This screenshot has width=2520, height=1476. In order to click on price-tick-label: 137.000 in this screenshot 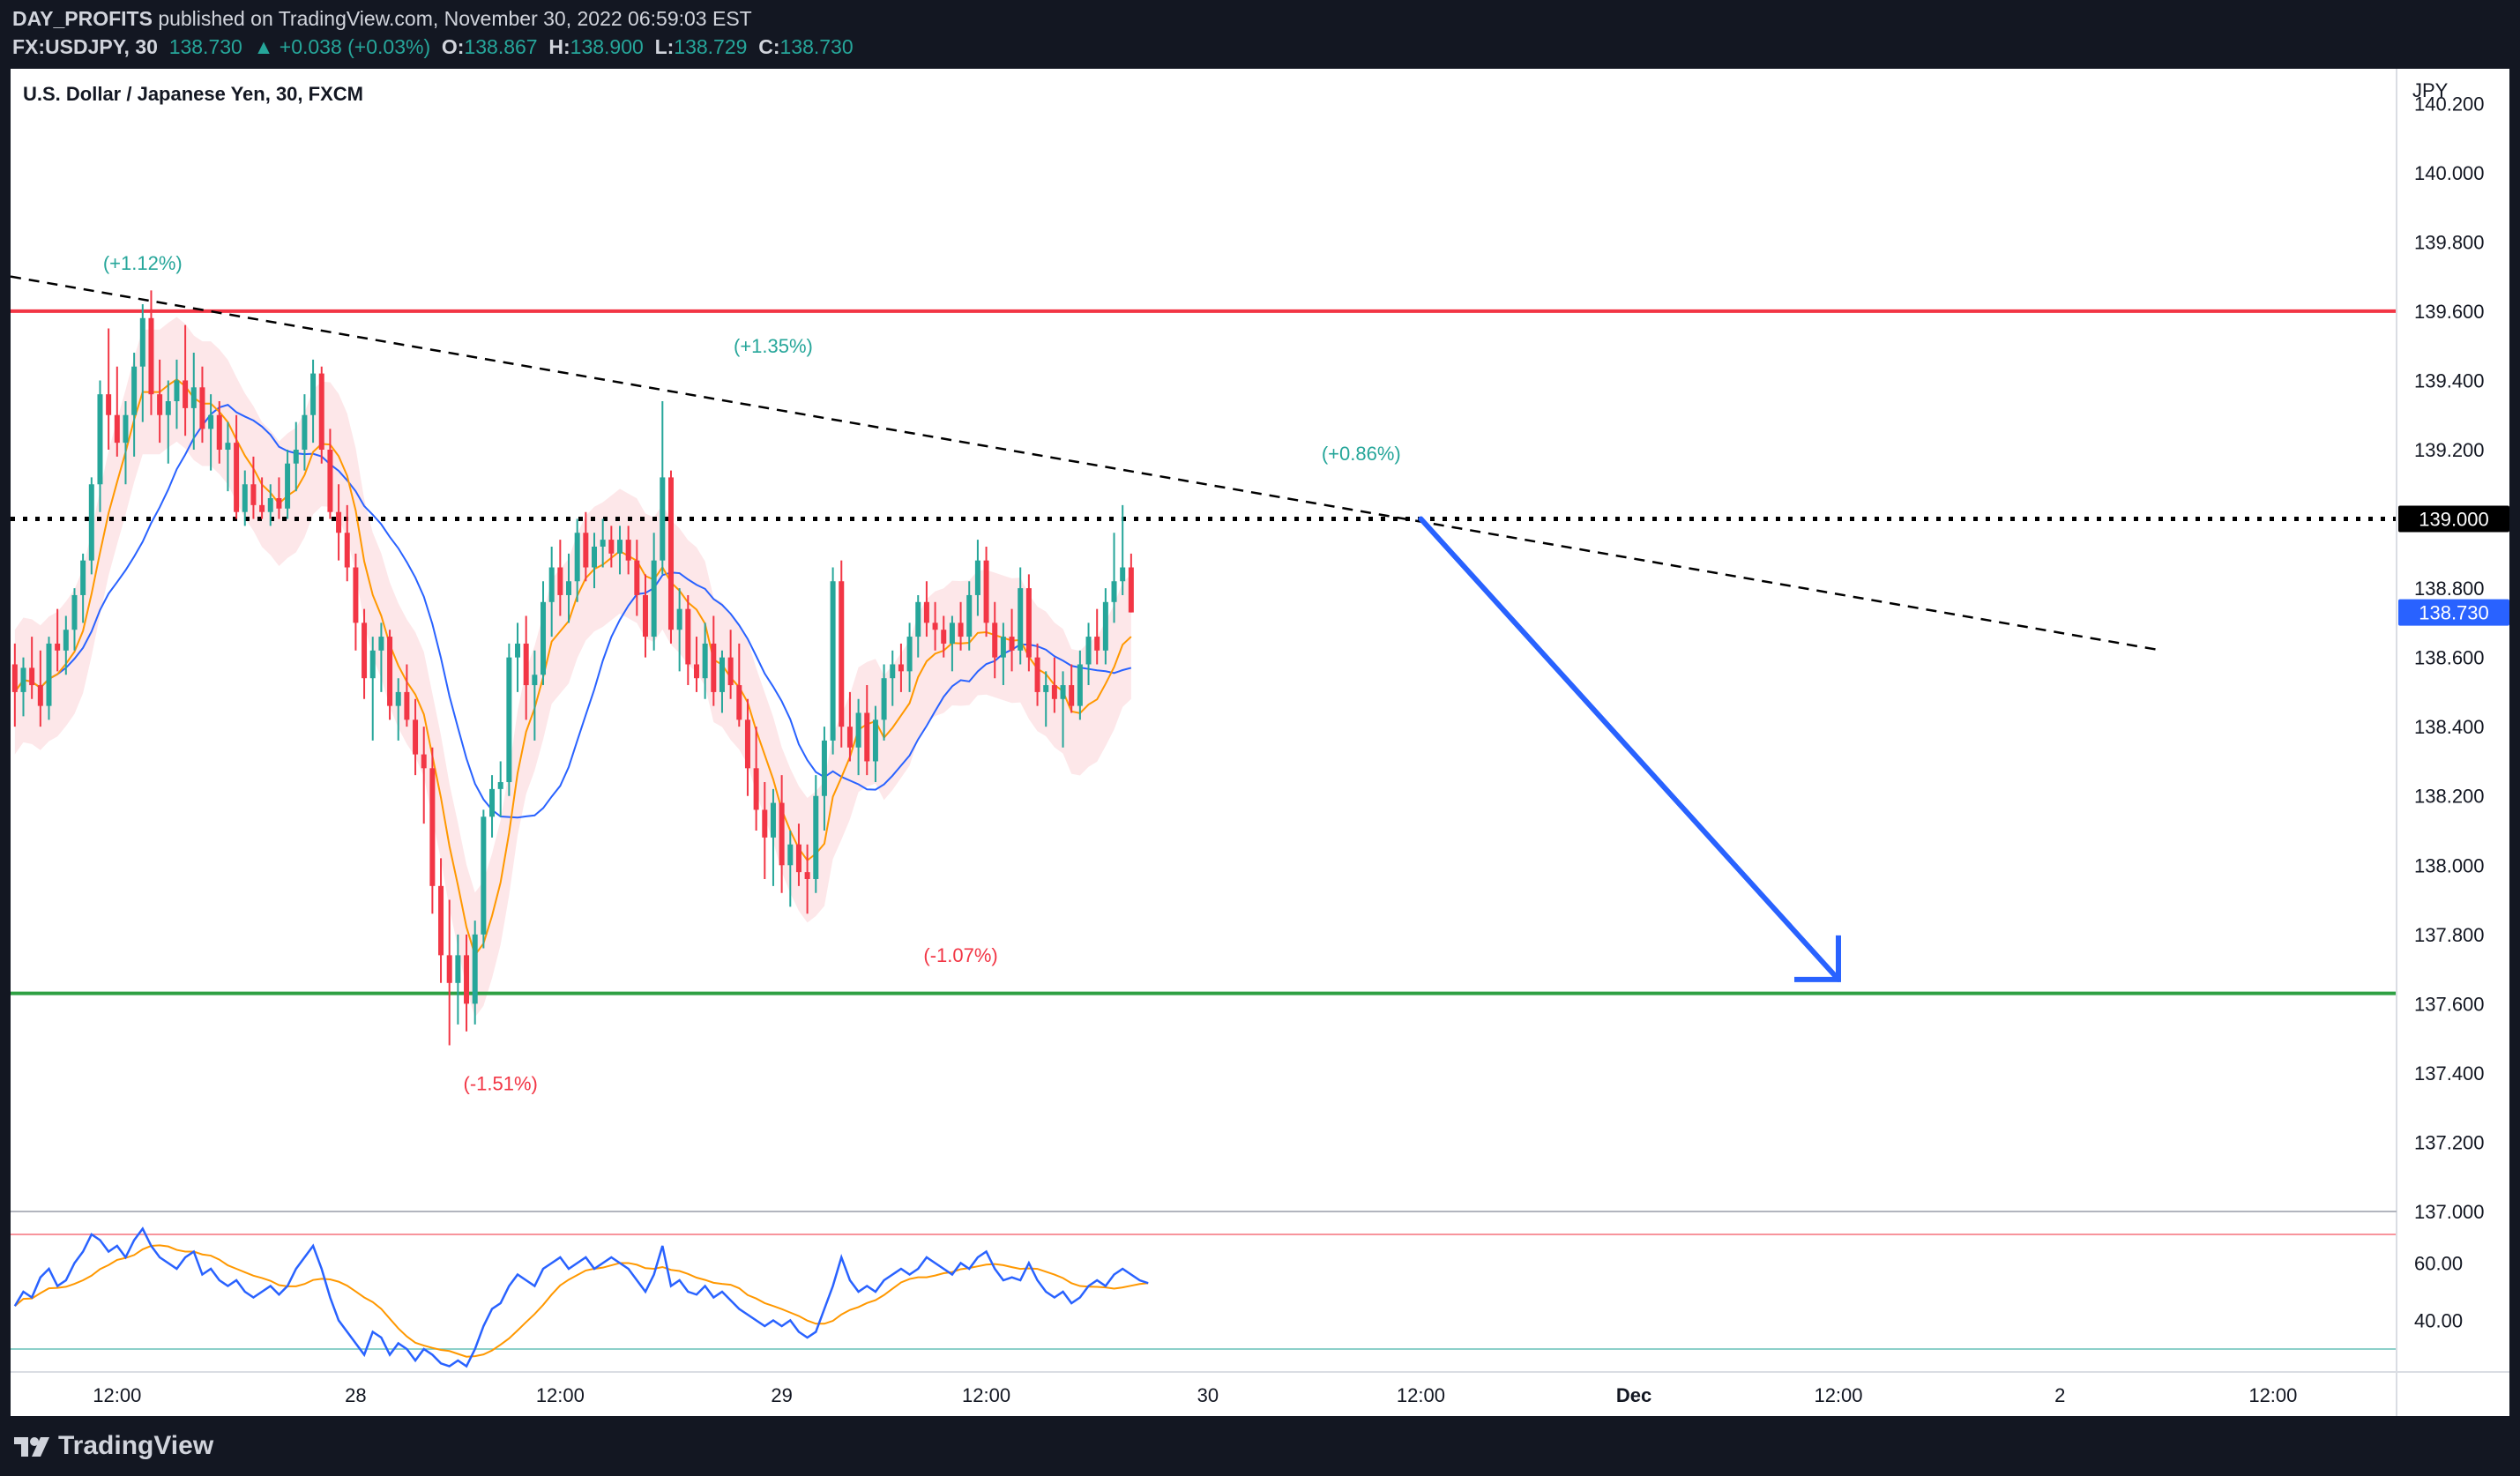, I will do `click(2449, 1212)`.